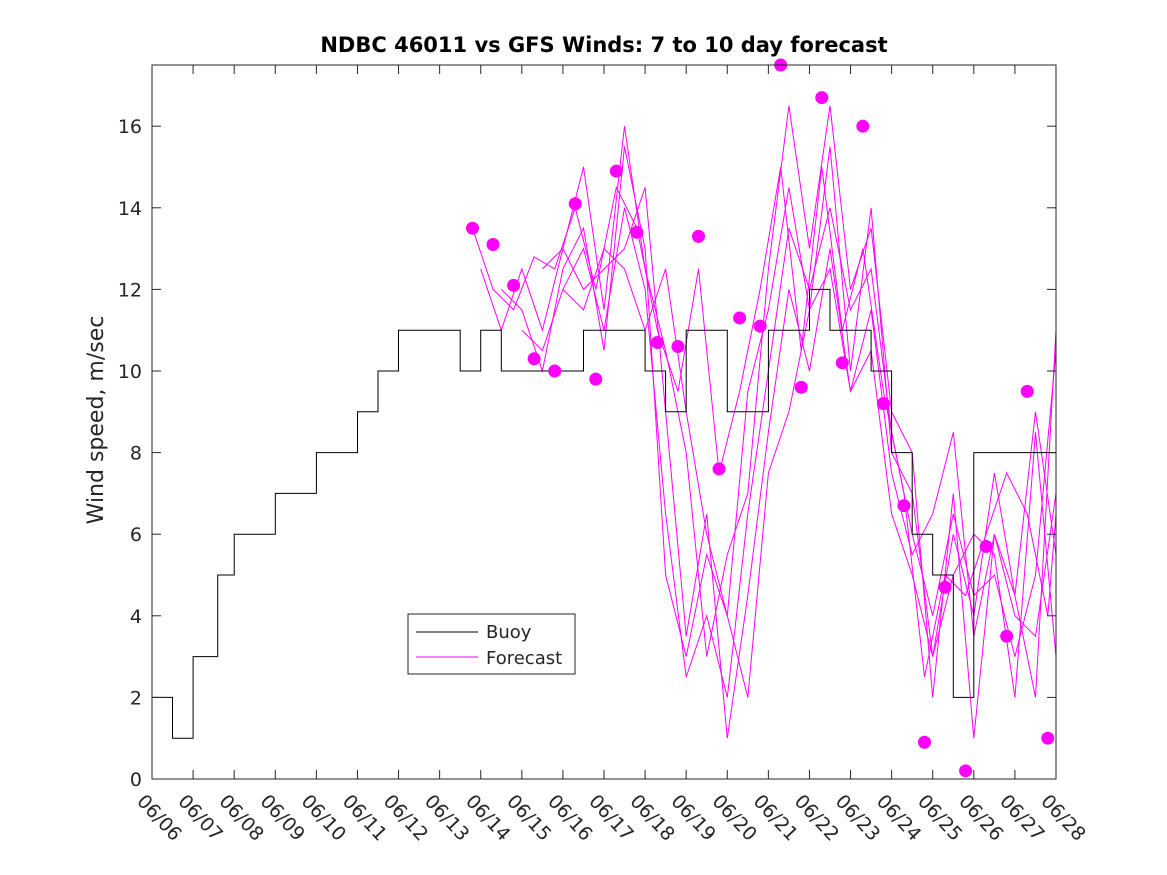 Image resolution: width=1167 pixels, height=875 pixels. I want to click on x-tick-label: 06/28, so click(1062, 817).